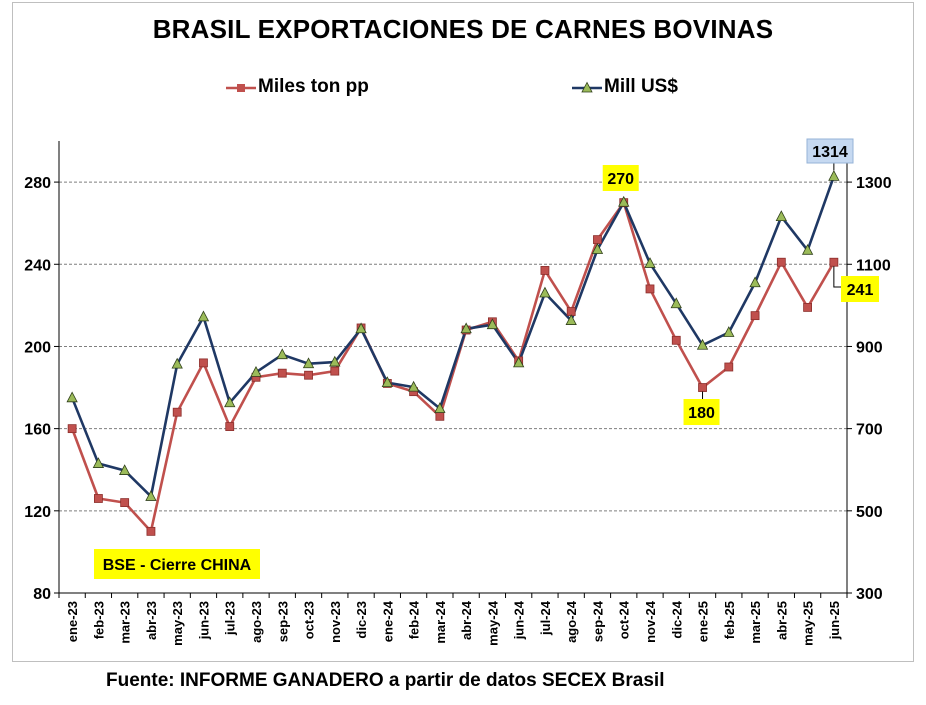 This screenshot has width=926, height=705. Describe the element at coordinates (256, 622) in the screenshot. I see `x-tick-label: ago-23` at that location.